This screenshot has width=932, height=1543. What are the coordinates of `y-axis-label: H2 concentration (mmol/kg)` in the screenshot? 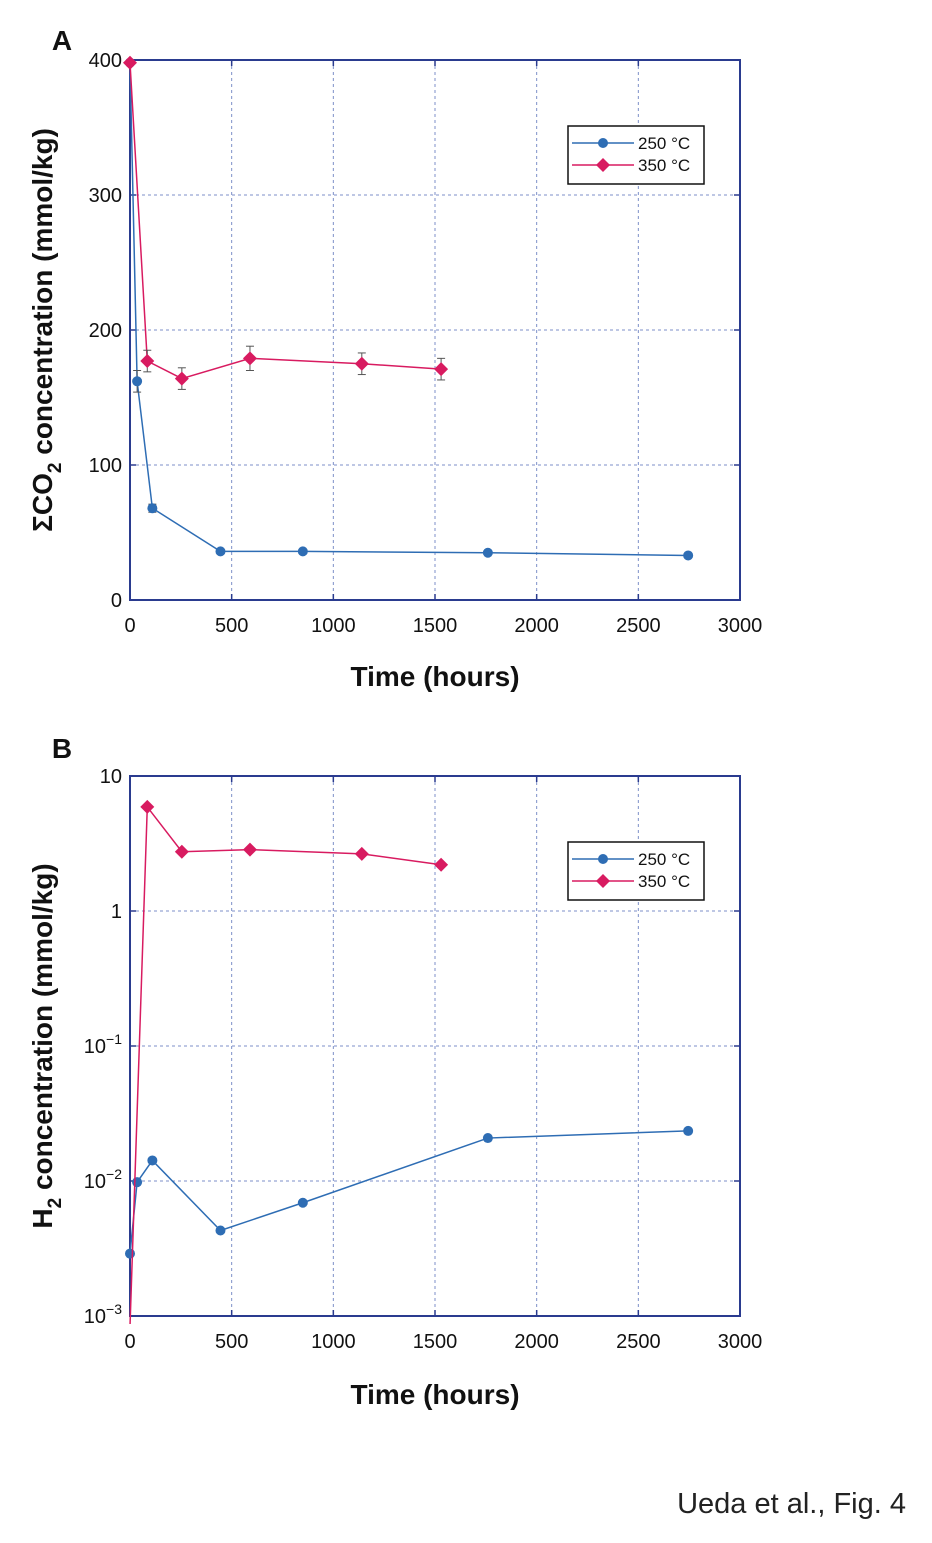 It's located at (46, 1045).